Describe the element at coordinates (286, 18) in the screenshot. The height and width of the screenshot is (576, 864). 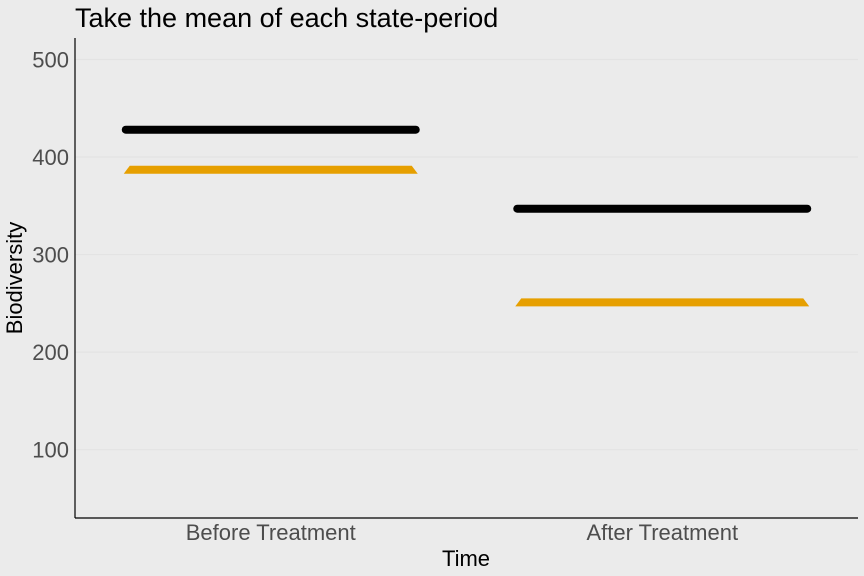
I see `chart-title: Take the mean of each state-period` at that location.